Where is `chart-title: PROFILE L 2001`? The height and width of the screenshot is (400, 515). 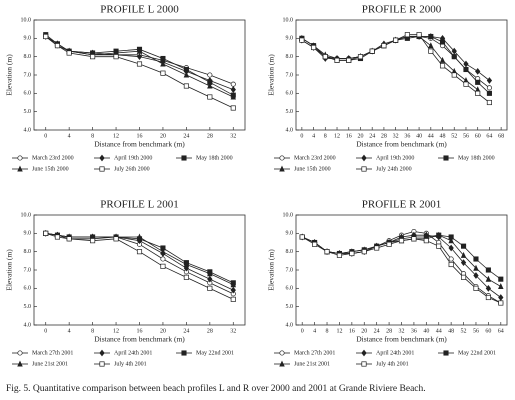
chart-title: PROFILE L 2001 is located at coordinates (139, 205).